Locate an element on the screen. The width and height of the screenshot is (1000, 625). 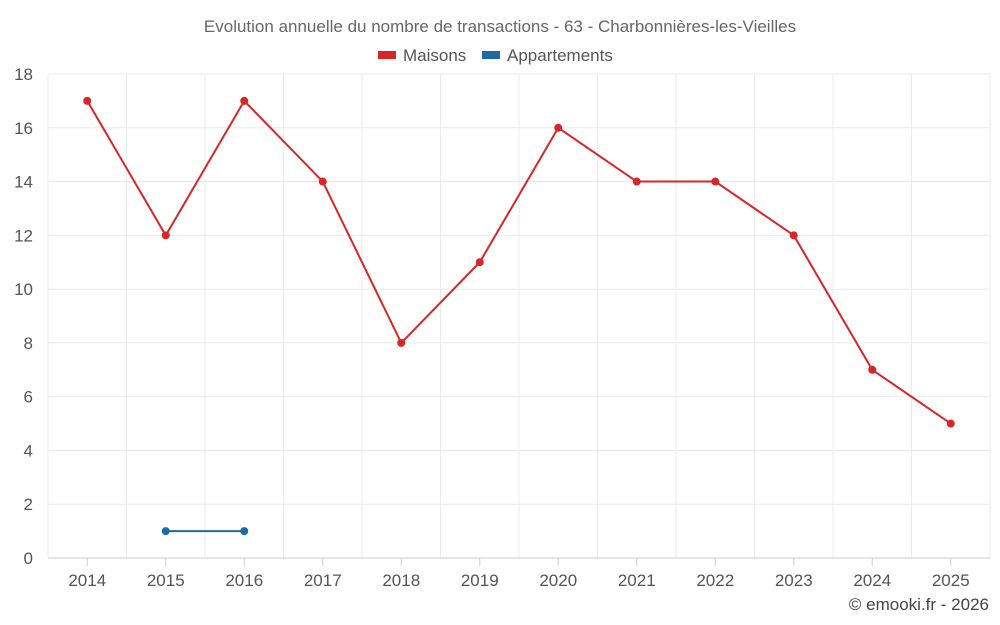
y-tick-label: 12 is located at coordinates (23, 235).